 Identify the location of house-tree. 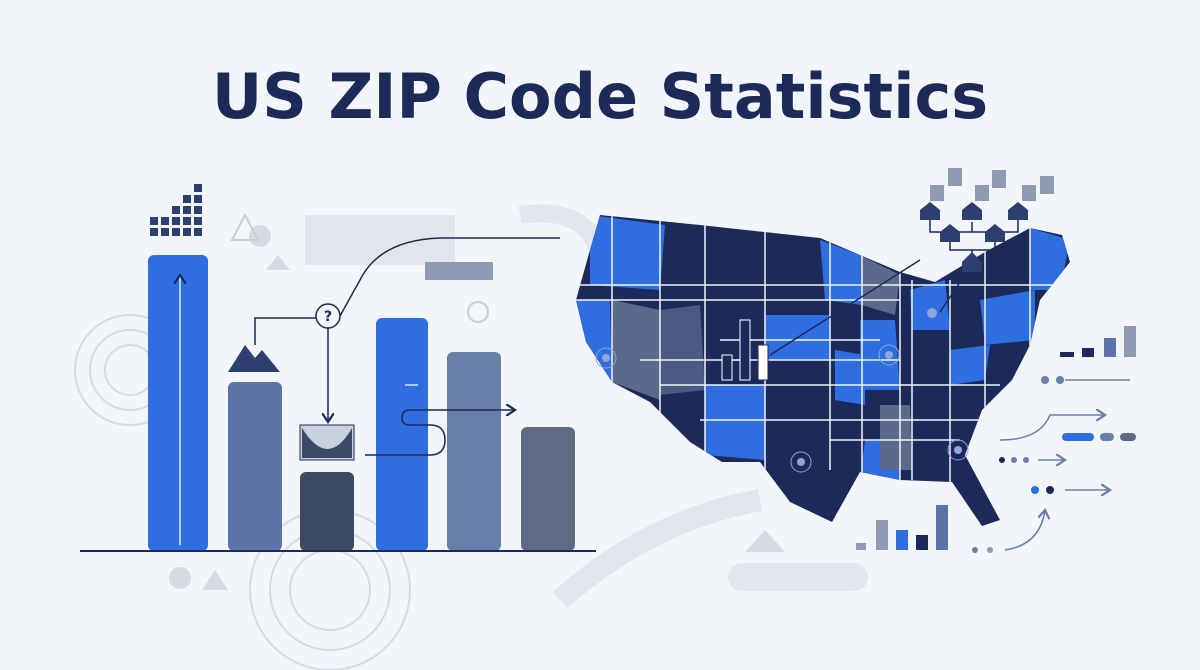
(987, 220).